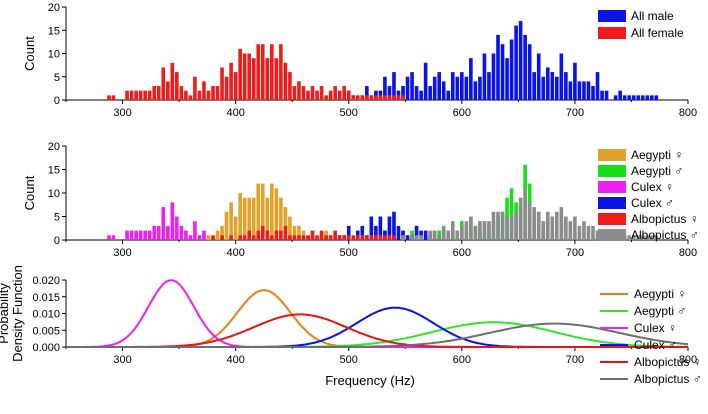 The width and height of the screenshot is (708, 414). I want to click on y-axis-title-line: Density Function, so click(17, 313).